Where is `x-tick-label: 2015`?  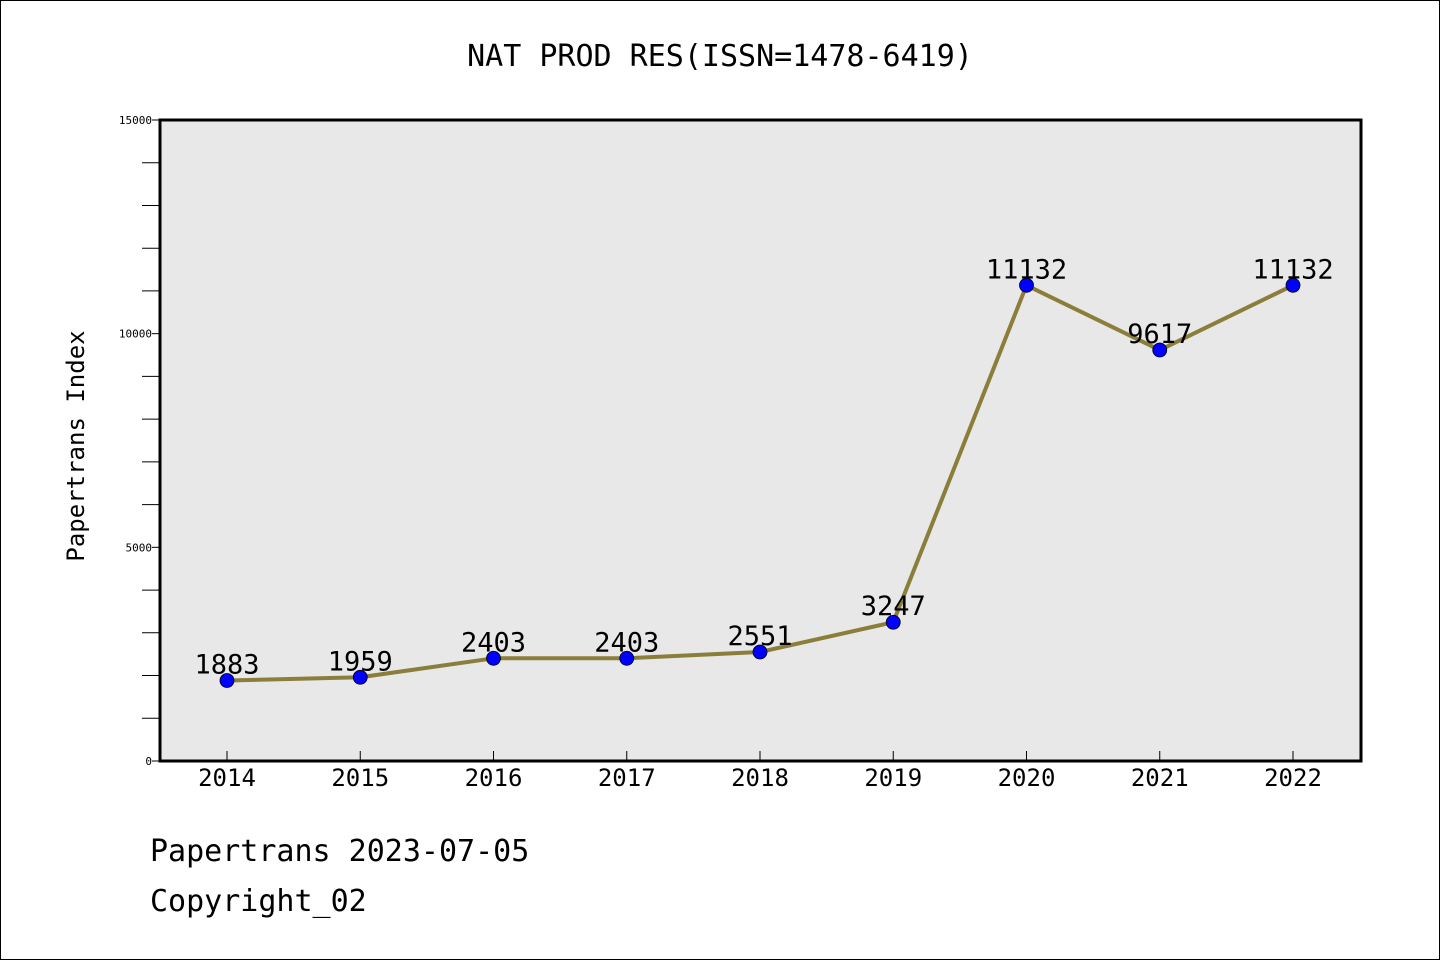 x-tick-label: 2015 is located at coordinates (360, 778).